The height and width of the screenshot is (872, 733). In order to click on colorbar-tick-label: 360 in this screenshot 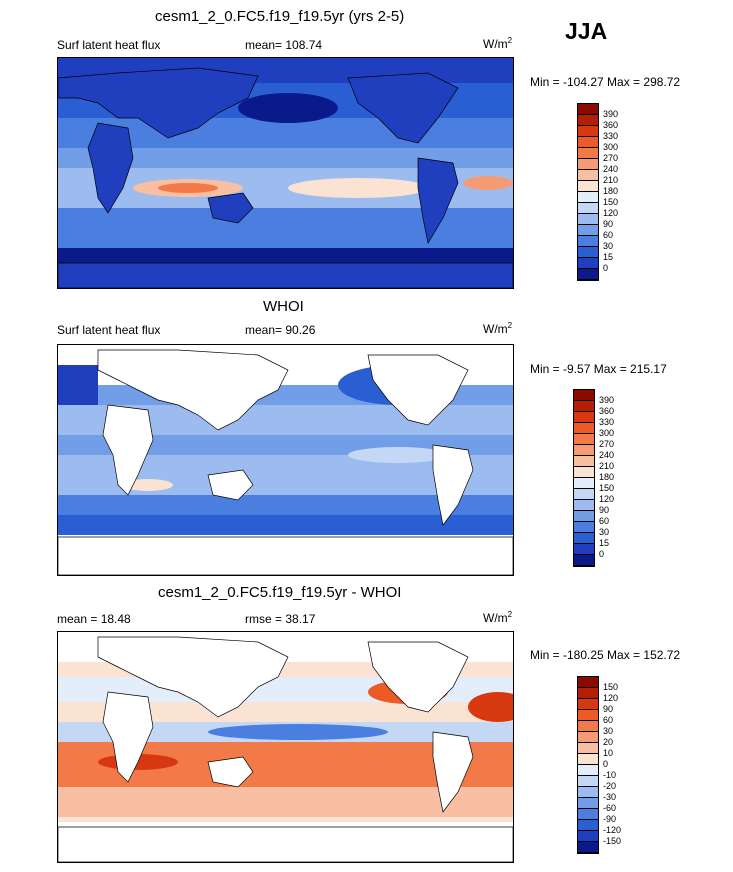, I will do `click(607, 411)`.